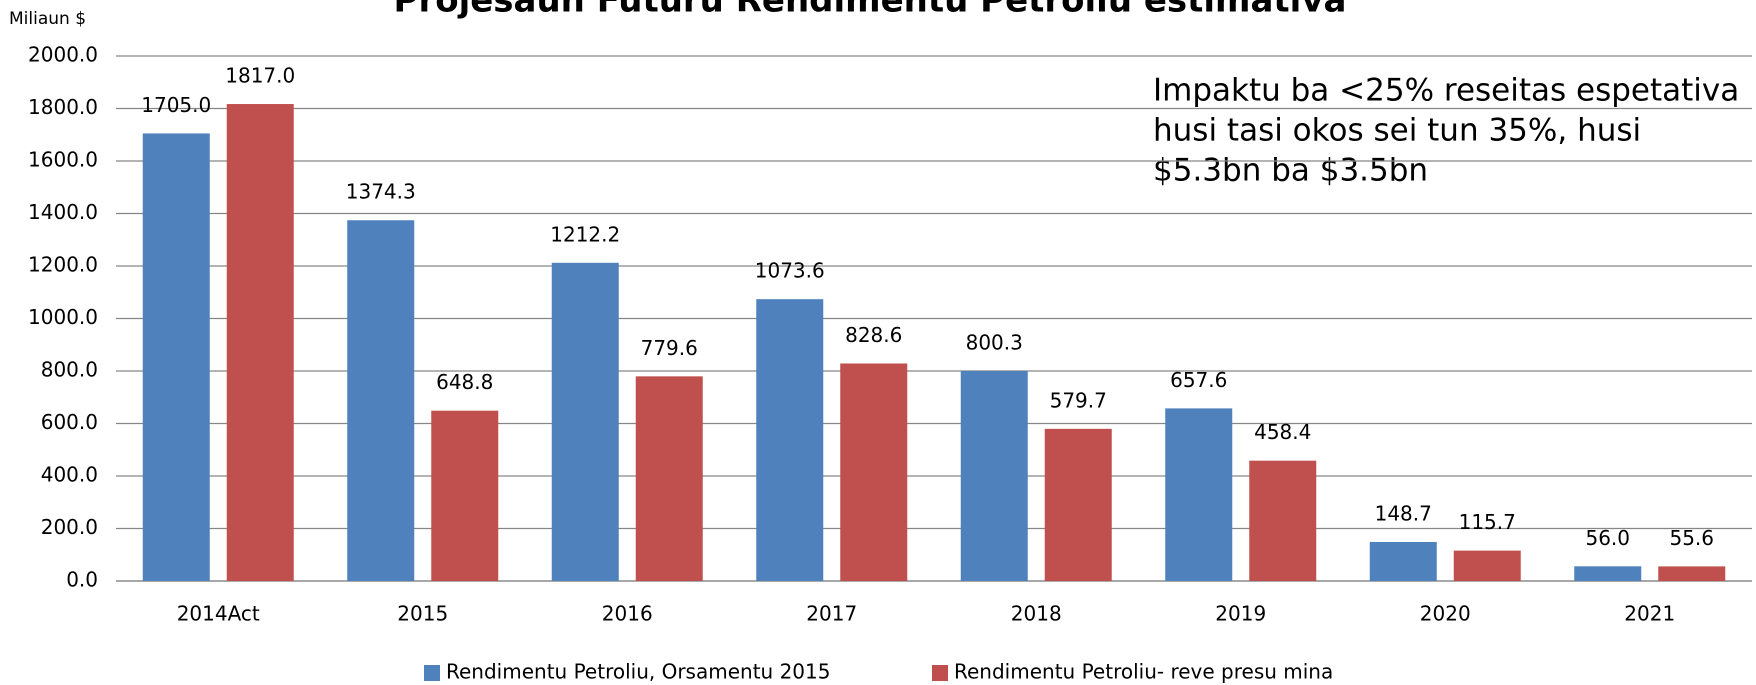 The image size is (1756, 685). Describe the element at coordinates (69, 422) in the screenshot. I see `y-tick-label: 600.0` at that location.